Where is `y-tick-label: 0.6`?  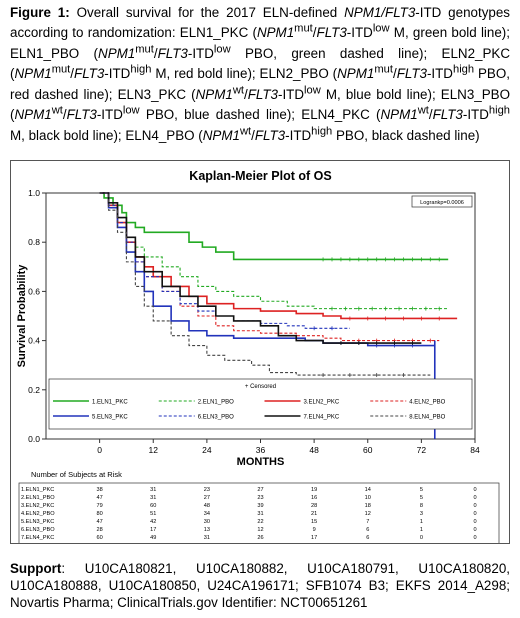 y-tick-label: 0.6 is located at coordinates (34, 291).